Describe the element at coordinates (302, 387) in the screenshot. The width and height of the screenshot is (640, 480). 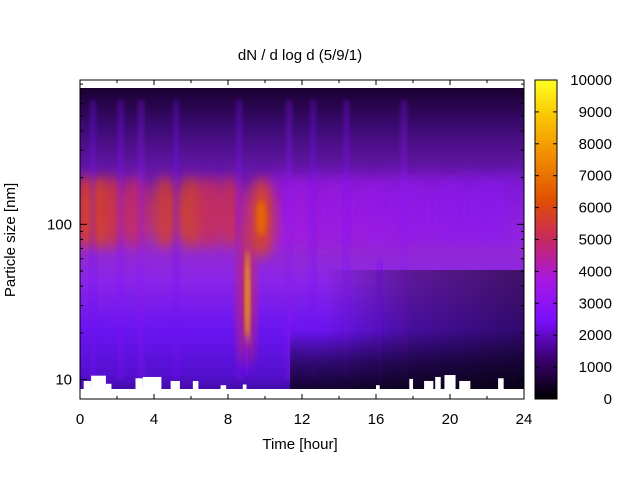
I see `heatmap-lowcut-mask` at that location.